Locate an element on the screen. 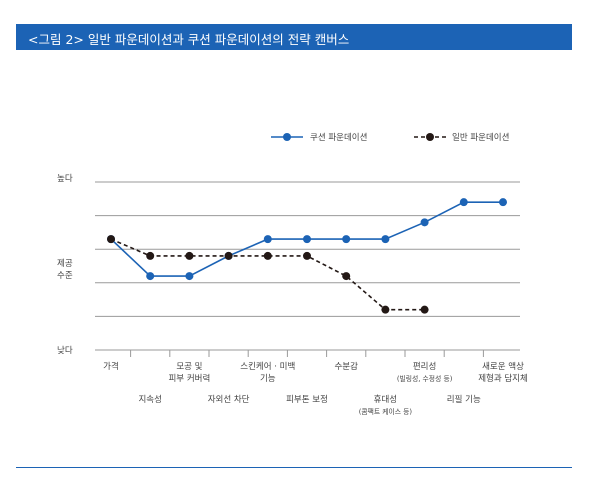 The height and width of the screenshot is (483, 590). category-label-5-line-2: 기능 is located at coordinates (268, 379).